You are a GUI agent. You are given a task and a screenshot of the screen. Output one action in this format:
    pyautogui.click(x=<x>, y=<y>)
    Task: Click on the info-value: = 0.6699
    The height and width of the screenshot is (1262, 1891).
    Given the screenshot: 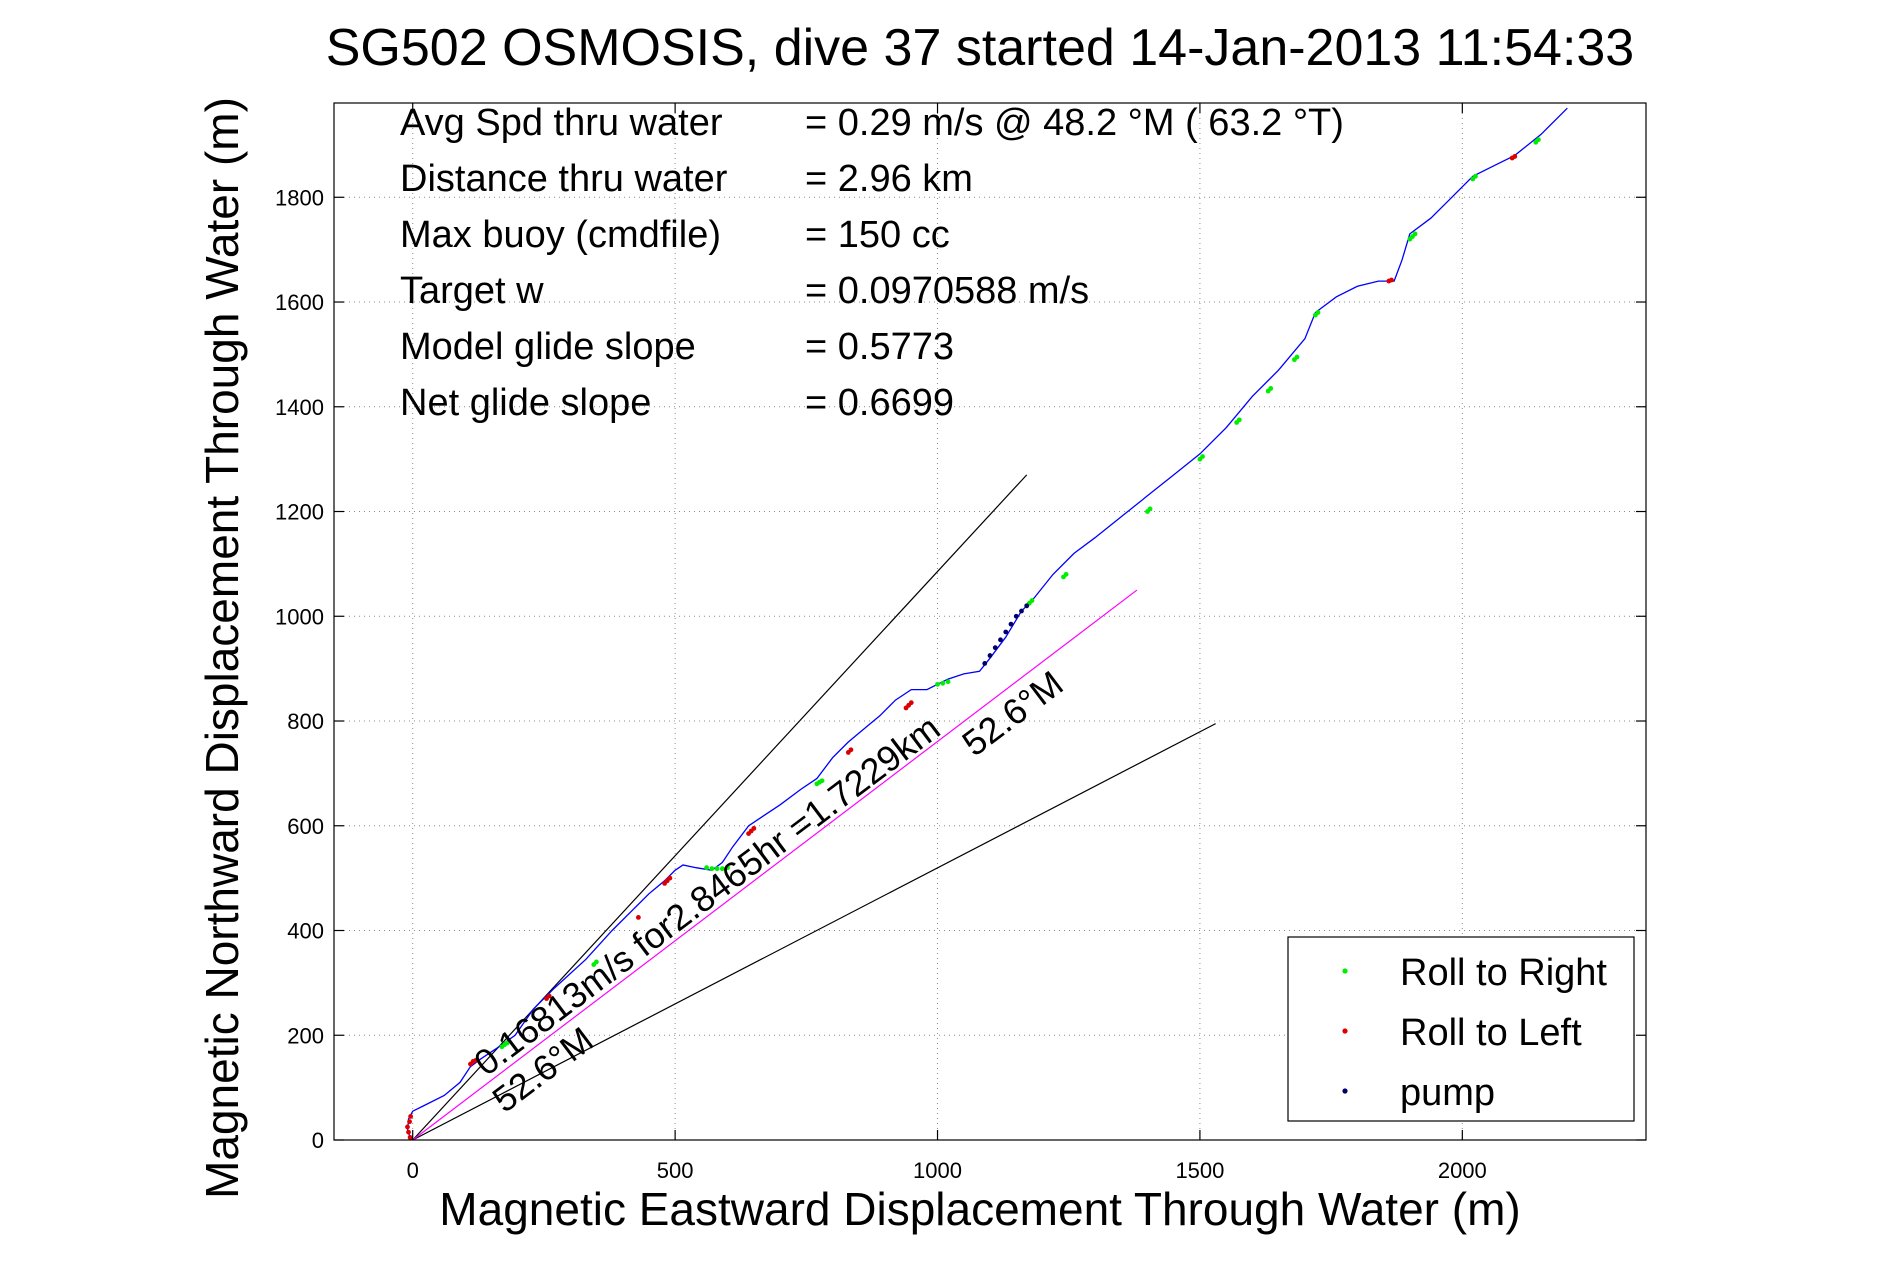 What is the action you would take?
    pyautogui.click(x=879, y=403)
    